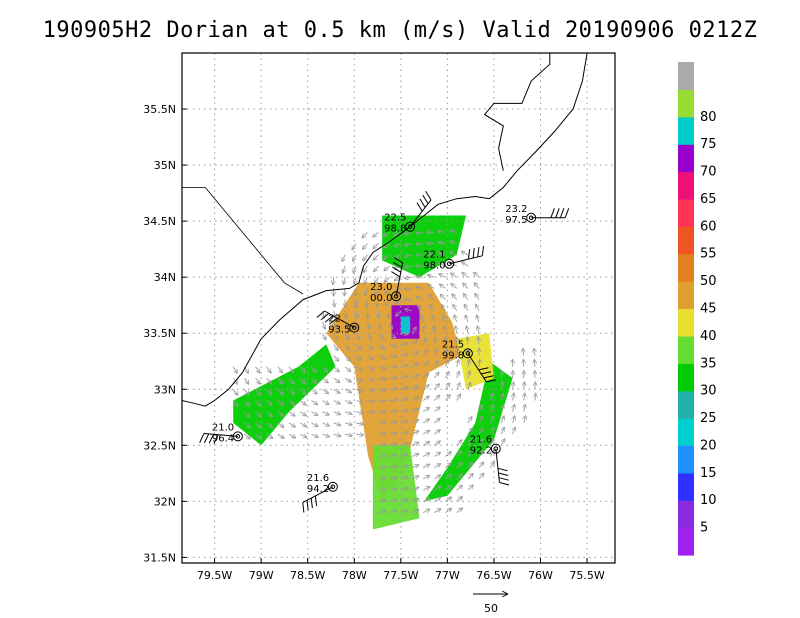  Describe the element at coordinates (165, 333) in the screenshot. I see `latitude-ticks: 31.5N 32N 32.5N 33N 33.5N 34N 34.5N 35N 35.5N` at that location.